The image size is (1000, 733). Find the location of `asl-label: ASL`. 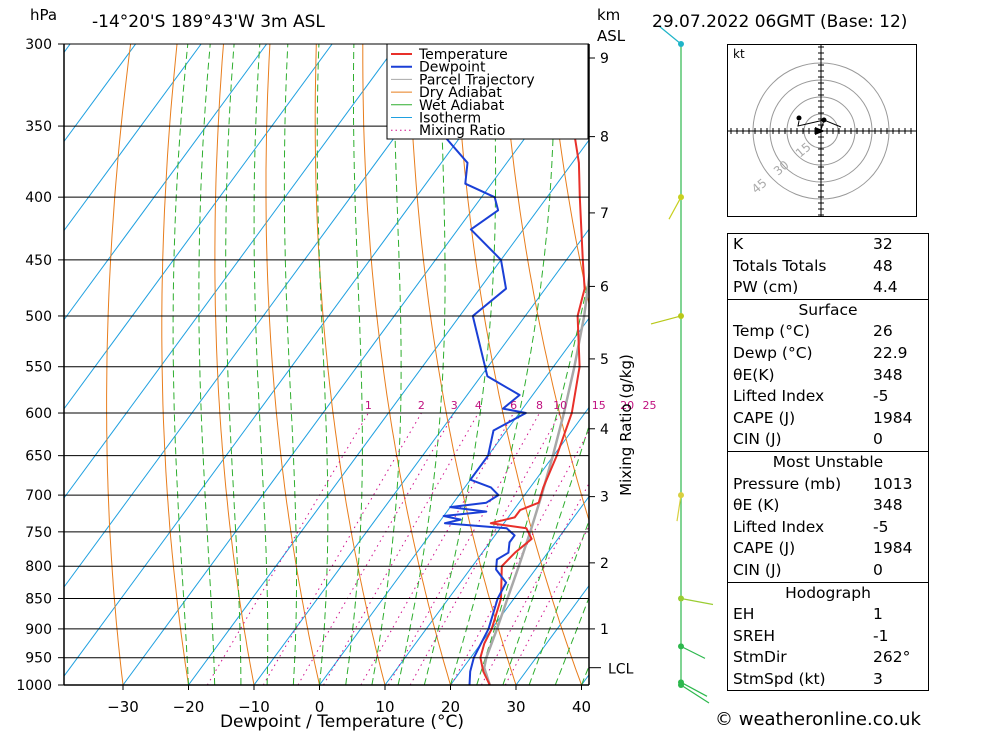

asl-label: ASL is located at coordinates (611, 36).